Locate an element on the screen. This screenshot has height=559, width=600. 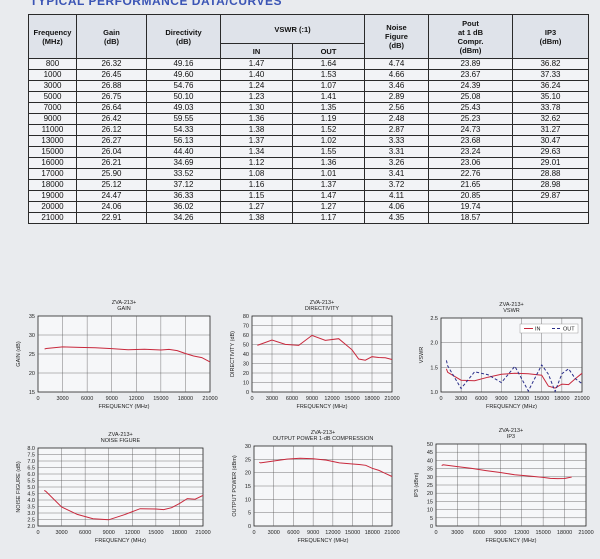
table-row: 7000 26.64 49.03 1.30 1.35 2.56 25.43 33.78 is located at coordinates (308, 108).